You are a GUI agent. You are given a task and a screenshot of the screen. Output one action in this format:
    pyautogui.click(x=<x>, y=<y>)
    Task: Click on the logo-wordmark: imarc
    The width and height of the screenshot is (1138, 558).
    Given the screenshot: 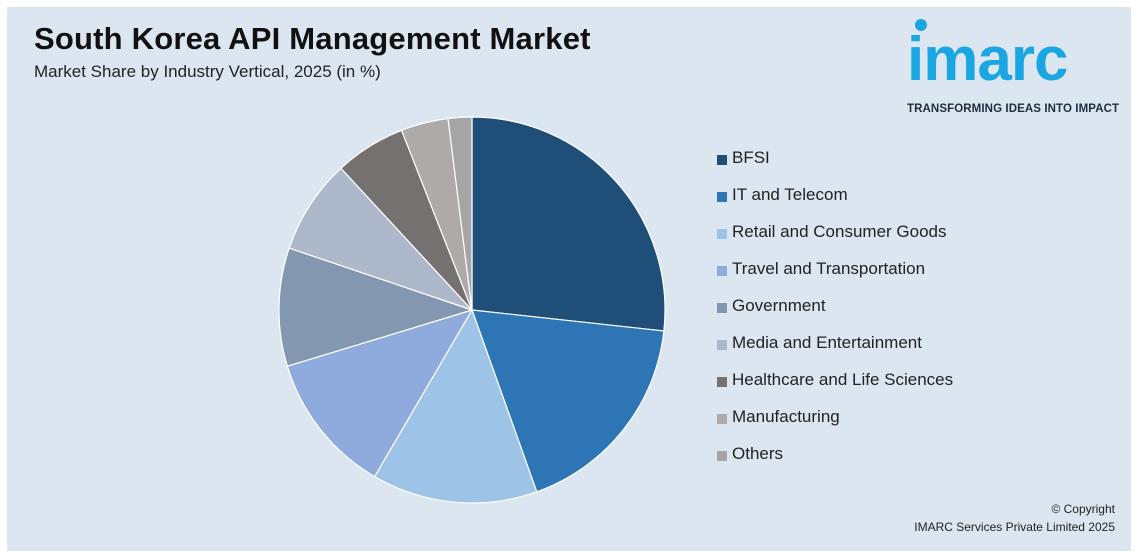 What is the action you would take?
    pyautogui.click(x=987, y=59)
    